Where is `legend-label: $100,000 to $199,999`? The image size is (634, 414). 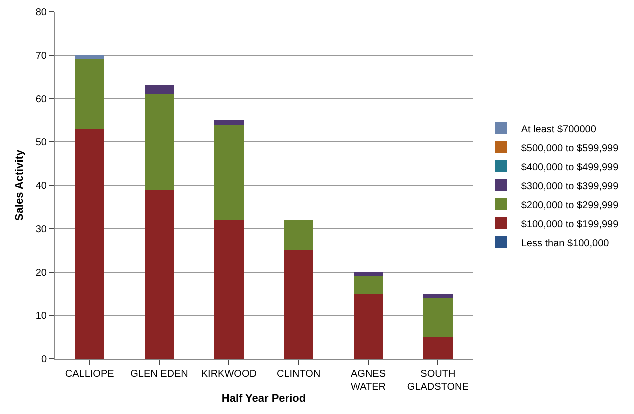
legend-label: $100,000 to $199,999 is located at coordinates (570, 224).